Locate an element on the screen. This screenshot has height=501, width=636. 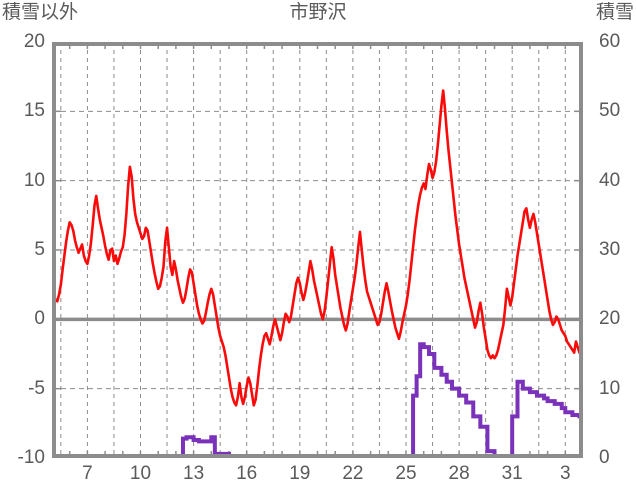
right-axis-tick-30: 30 is located at coordinates (610, 249).